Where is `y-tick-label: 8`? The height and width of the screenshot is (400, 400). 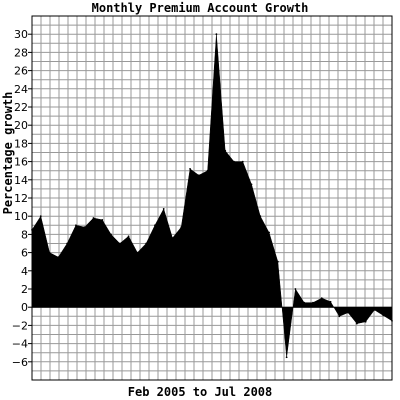 y-tick-label: 8 is located at coordinates (24, 234).